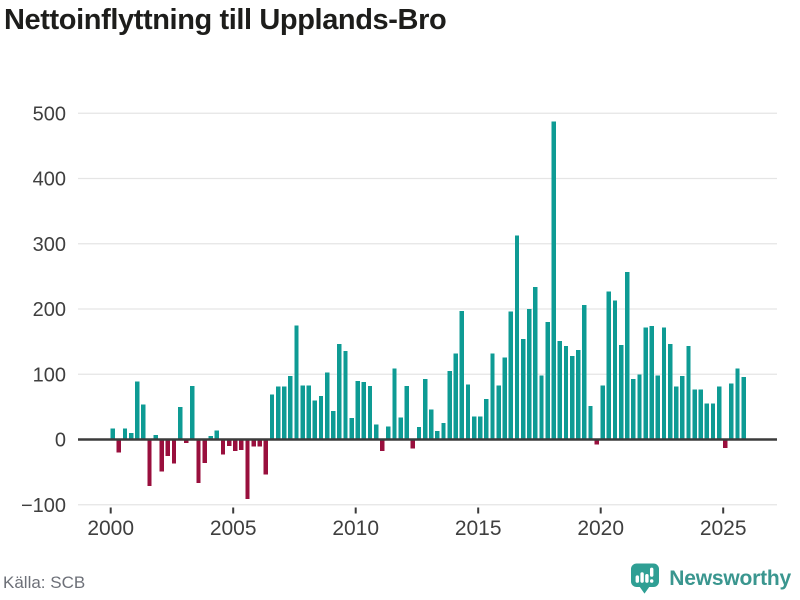 The width and height of the screenshot is (800, 600). I want to click on y-tick-label: 300, so click(49, 245).